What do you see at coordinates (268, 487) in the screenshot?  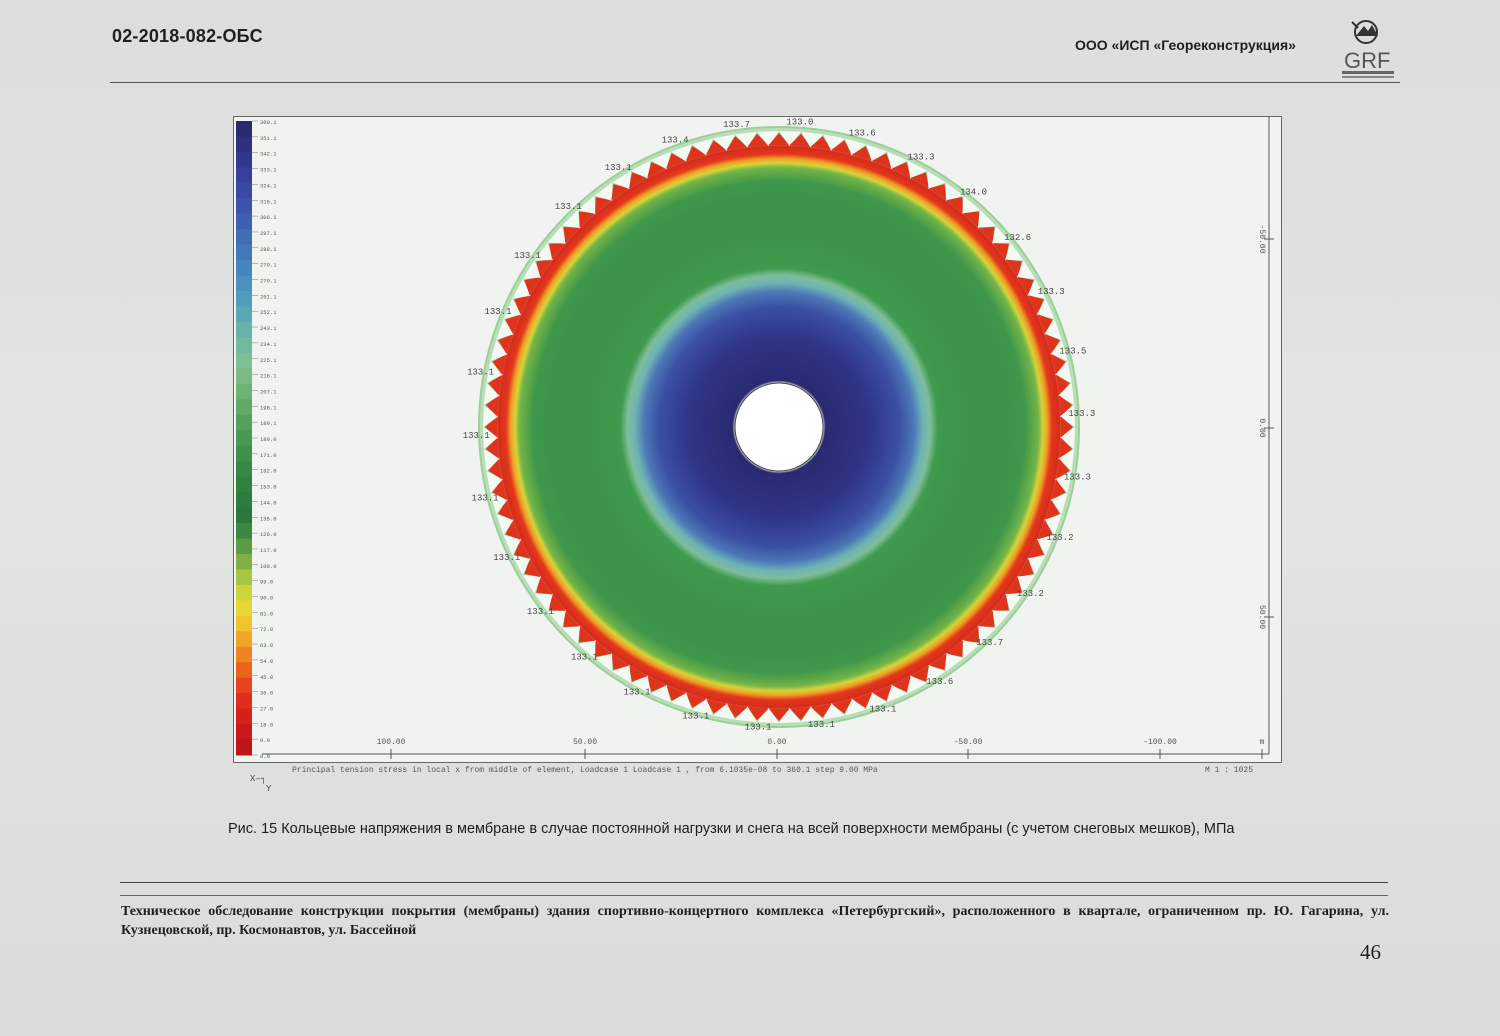 I see `legend-value-label: 153.0` at bounding box center [268, 487].